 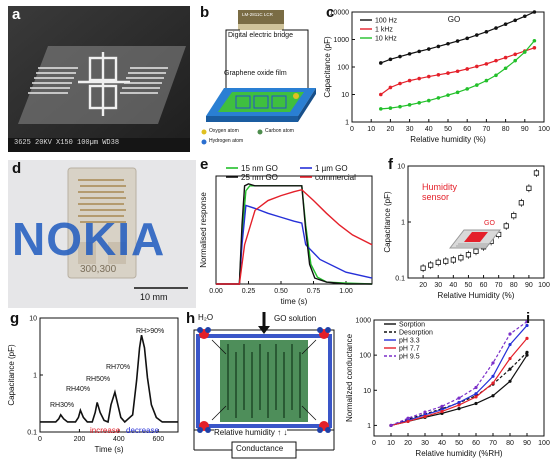 I want to click on panel-d-photo: NOKIA 300,300 10 mm, so click(x=102, y=234).